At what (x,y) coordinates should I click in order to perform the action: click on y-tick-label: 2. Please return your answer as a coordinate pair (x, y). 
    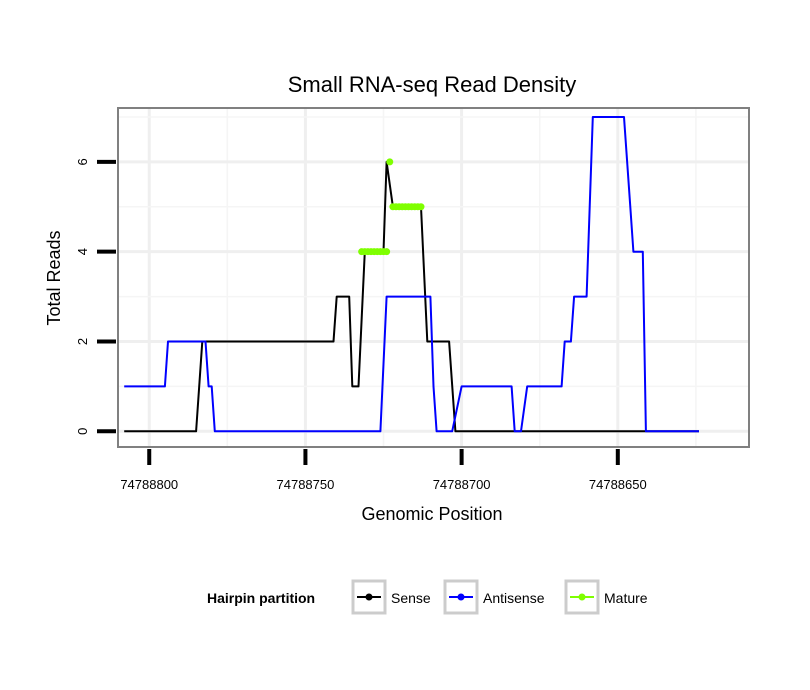
    Looking at the image, I should click on (82, 341).